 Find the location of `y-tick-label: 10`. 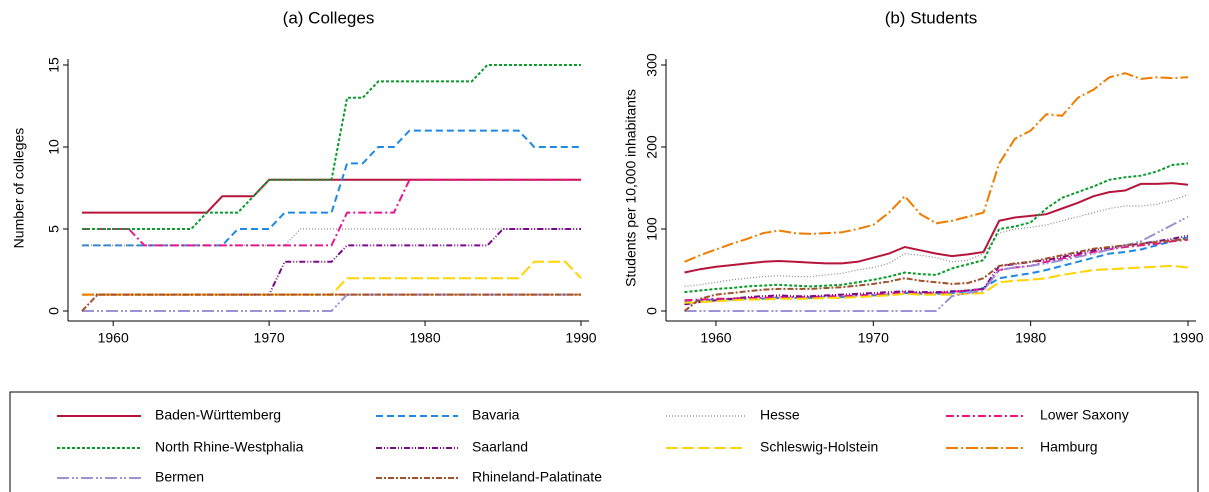

y-tick-label: 10 is located at coordinates (54, 147).